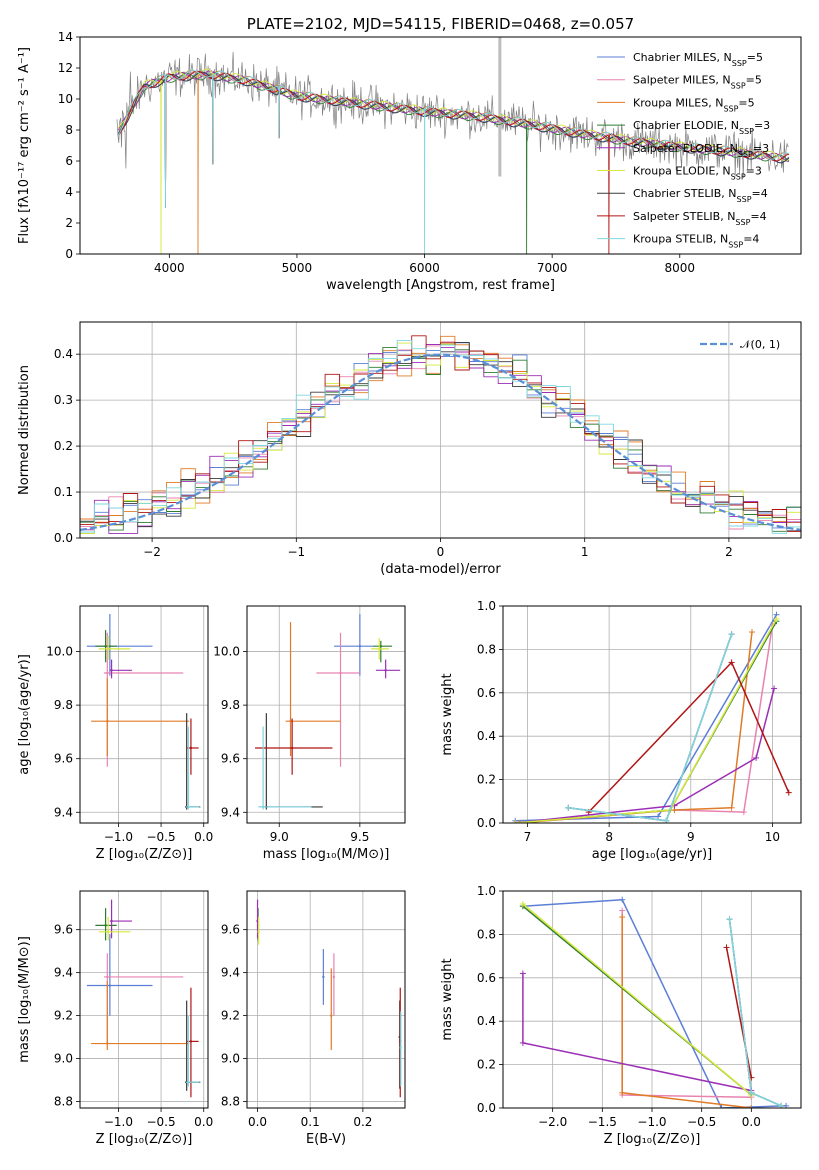  What do you see at coordinates (440, 442) in the screenshot?
I see `gaussian-curve` at bounding box center [440, 442].